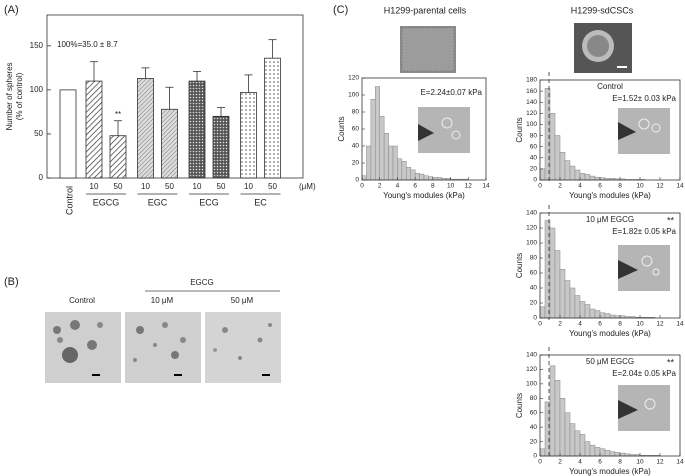  Describe the element at coordinates (531, 91) in the screenshot. I see `y-tick-label: 160` at that location.